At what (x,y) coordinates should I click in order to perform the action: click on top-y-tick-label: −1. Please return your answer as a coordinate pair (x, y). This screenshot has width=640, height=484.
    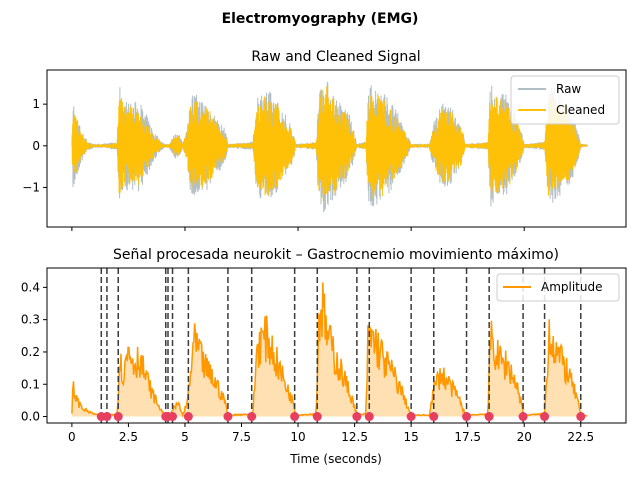
    Looking at the image, I should click on (31, 187).